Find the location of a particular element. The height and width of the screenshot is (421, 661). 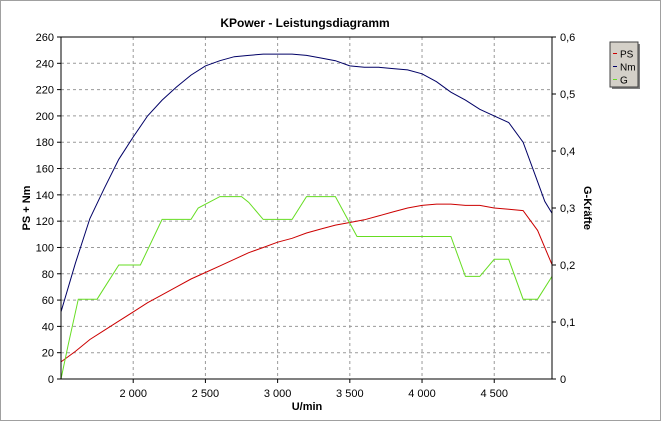

y-tick-label: 0 is located at coordinates (51, 380).